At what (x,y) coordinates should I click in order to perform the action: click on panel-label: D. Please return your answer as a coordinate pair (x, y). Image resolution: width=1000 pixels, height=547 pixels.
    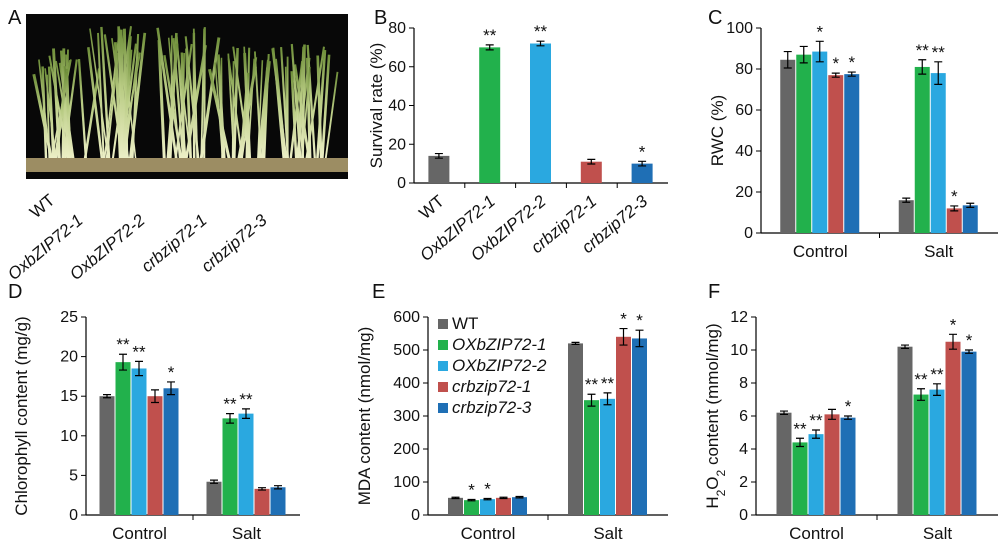
    Looking at the image, I should click on (15, 292).